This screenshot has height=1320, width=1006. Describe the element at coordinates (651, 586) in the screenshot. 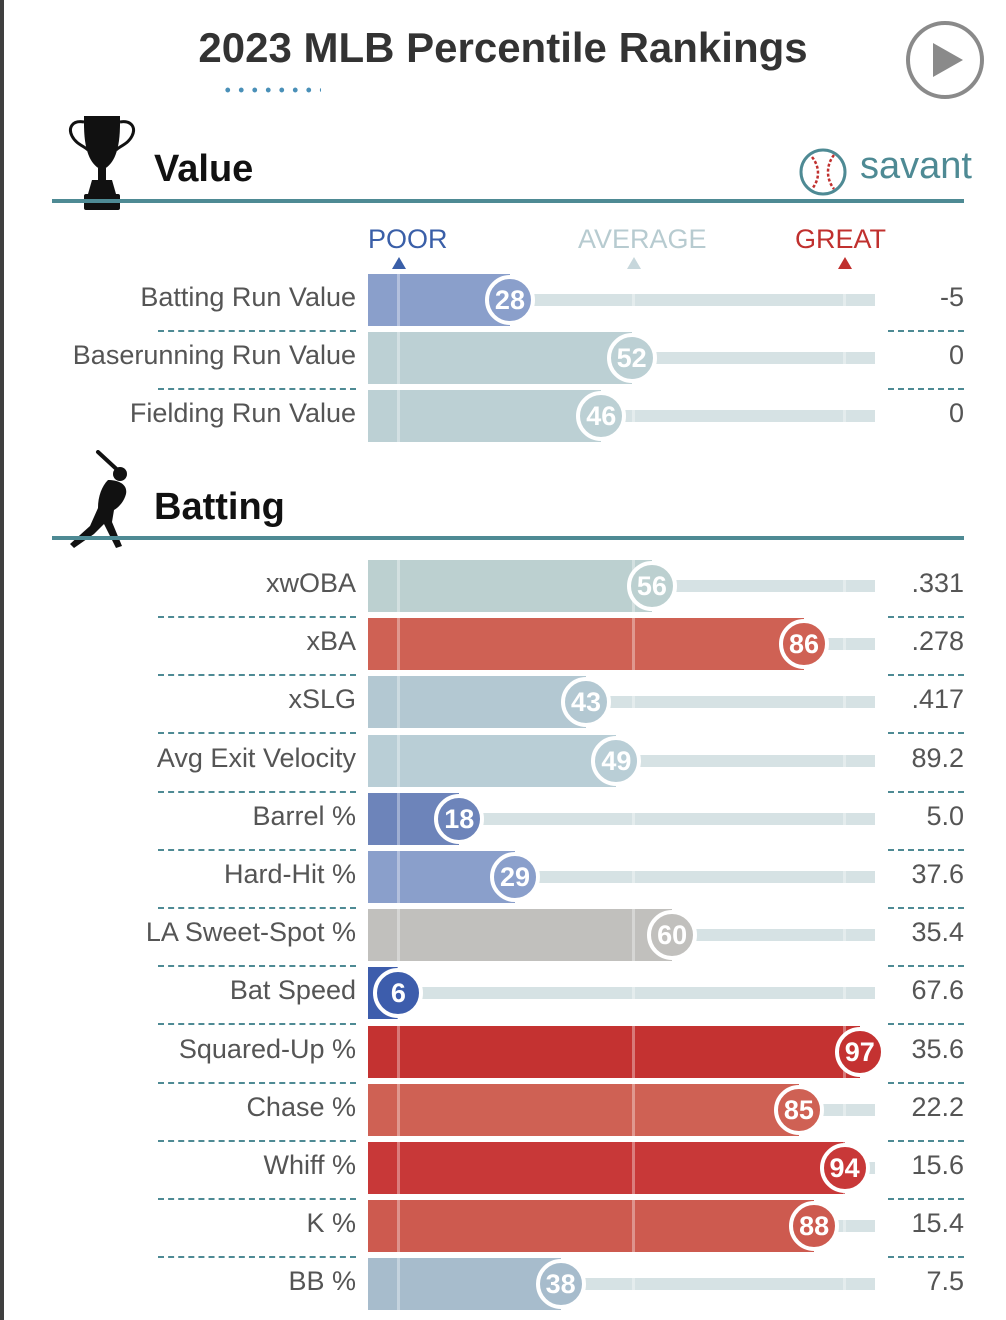

I see `percentile-badge: 56` at that location.